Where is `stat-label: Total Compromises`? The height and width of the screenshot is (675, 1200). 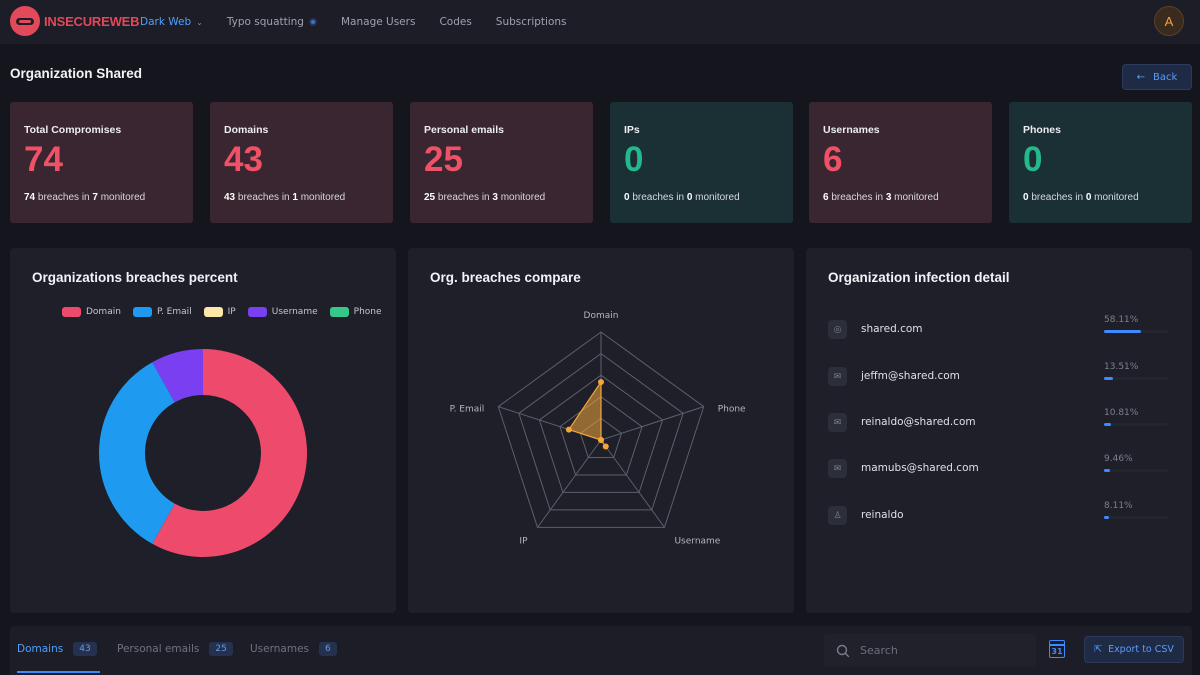
stat-label: Total Compromises is located at coordinates (73, 130).